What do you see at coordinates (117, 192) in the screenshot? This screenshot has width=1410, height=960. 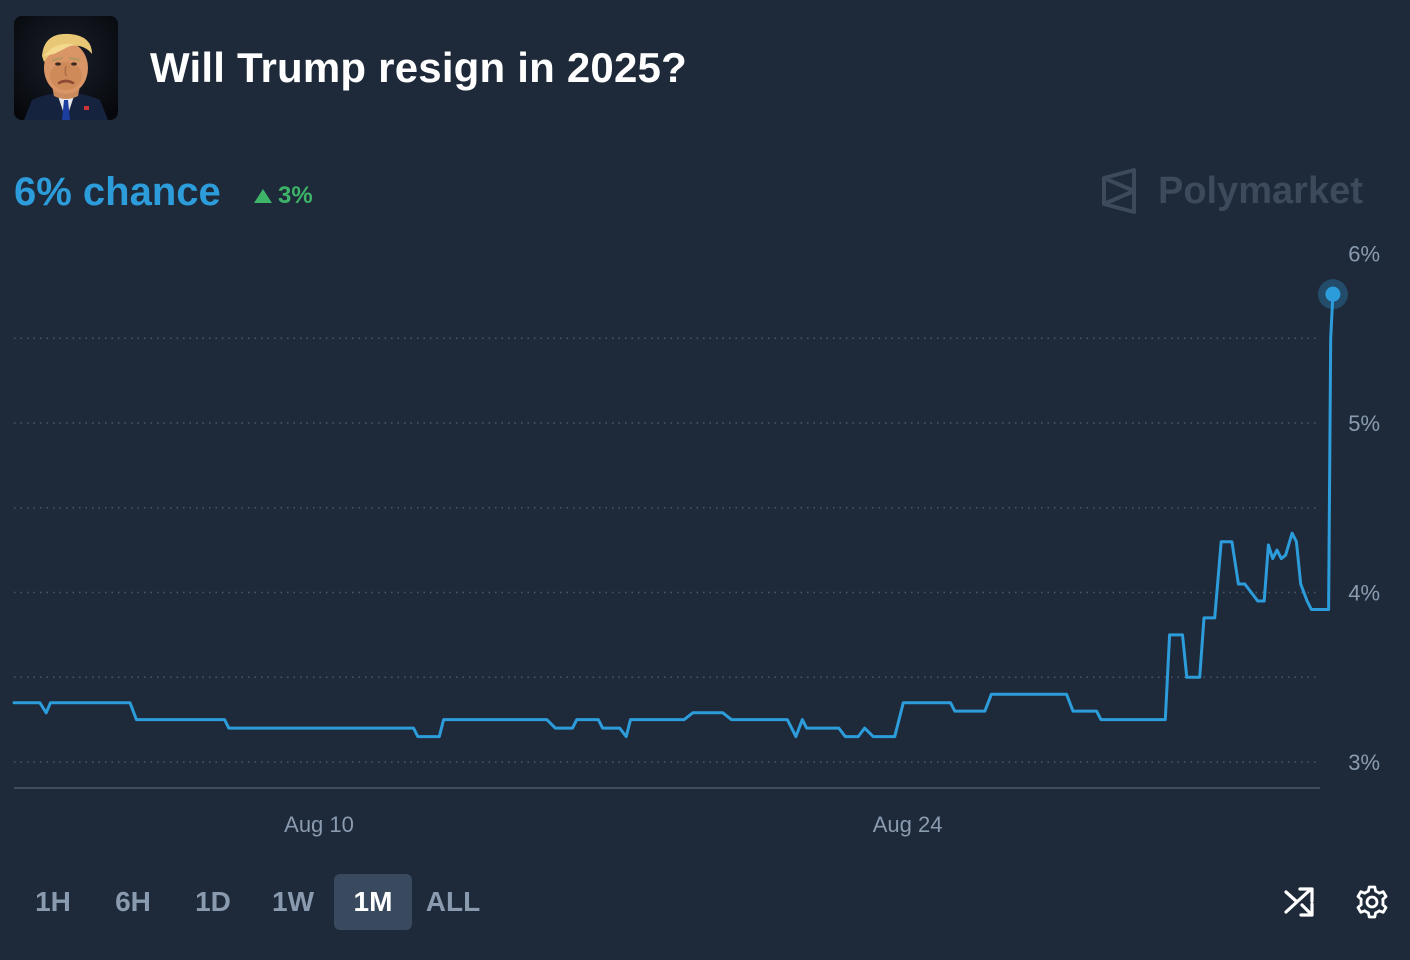 I see `chance-value: 6% chance` at bounding box center [117, 192].